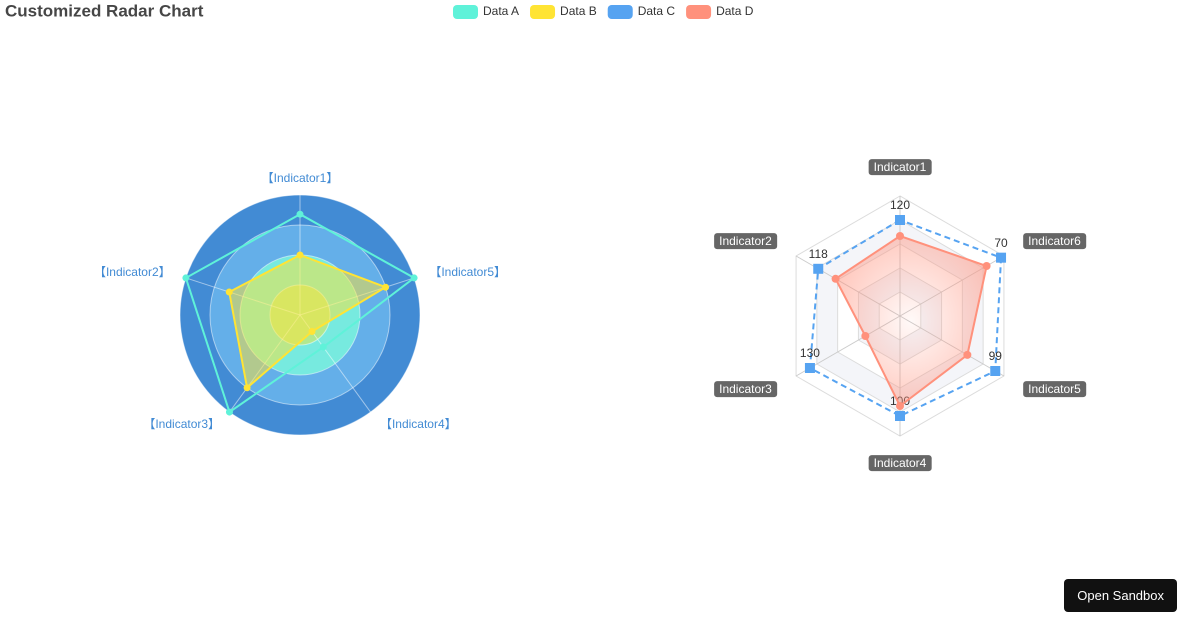 Image resolution: width=1200 pixels, height=630 pixels. I want to click on data-label: 99, so click(996, 356).